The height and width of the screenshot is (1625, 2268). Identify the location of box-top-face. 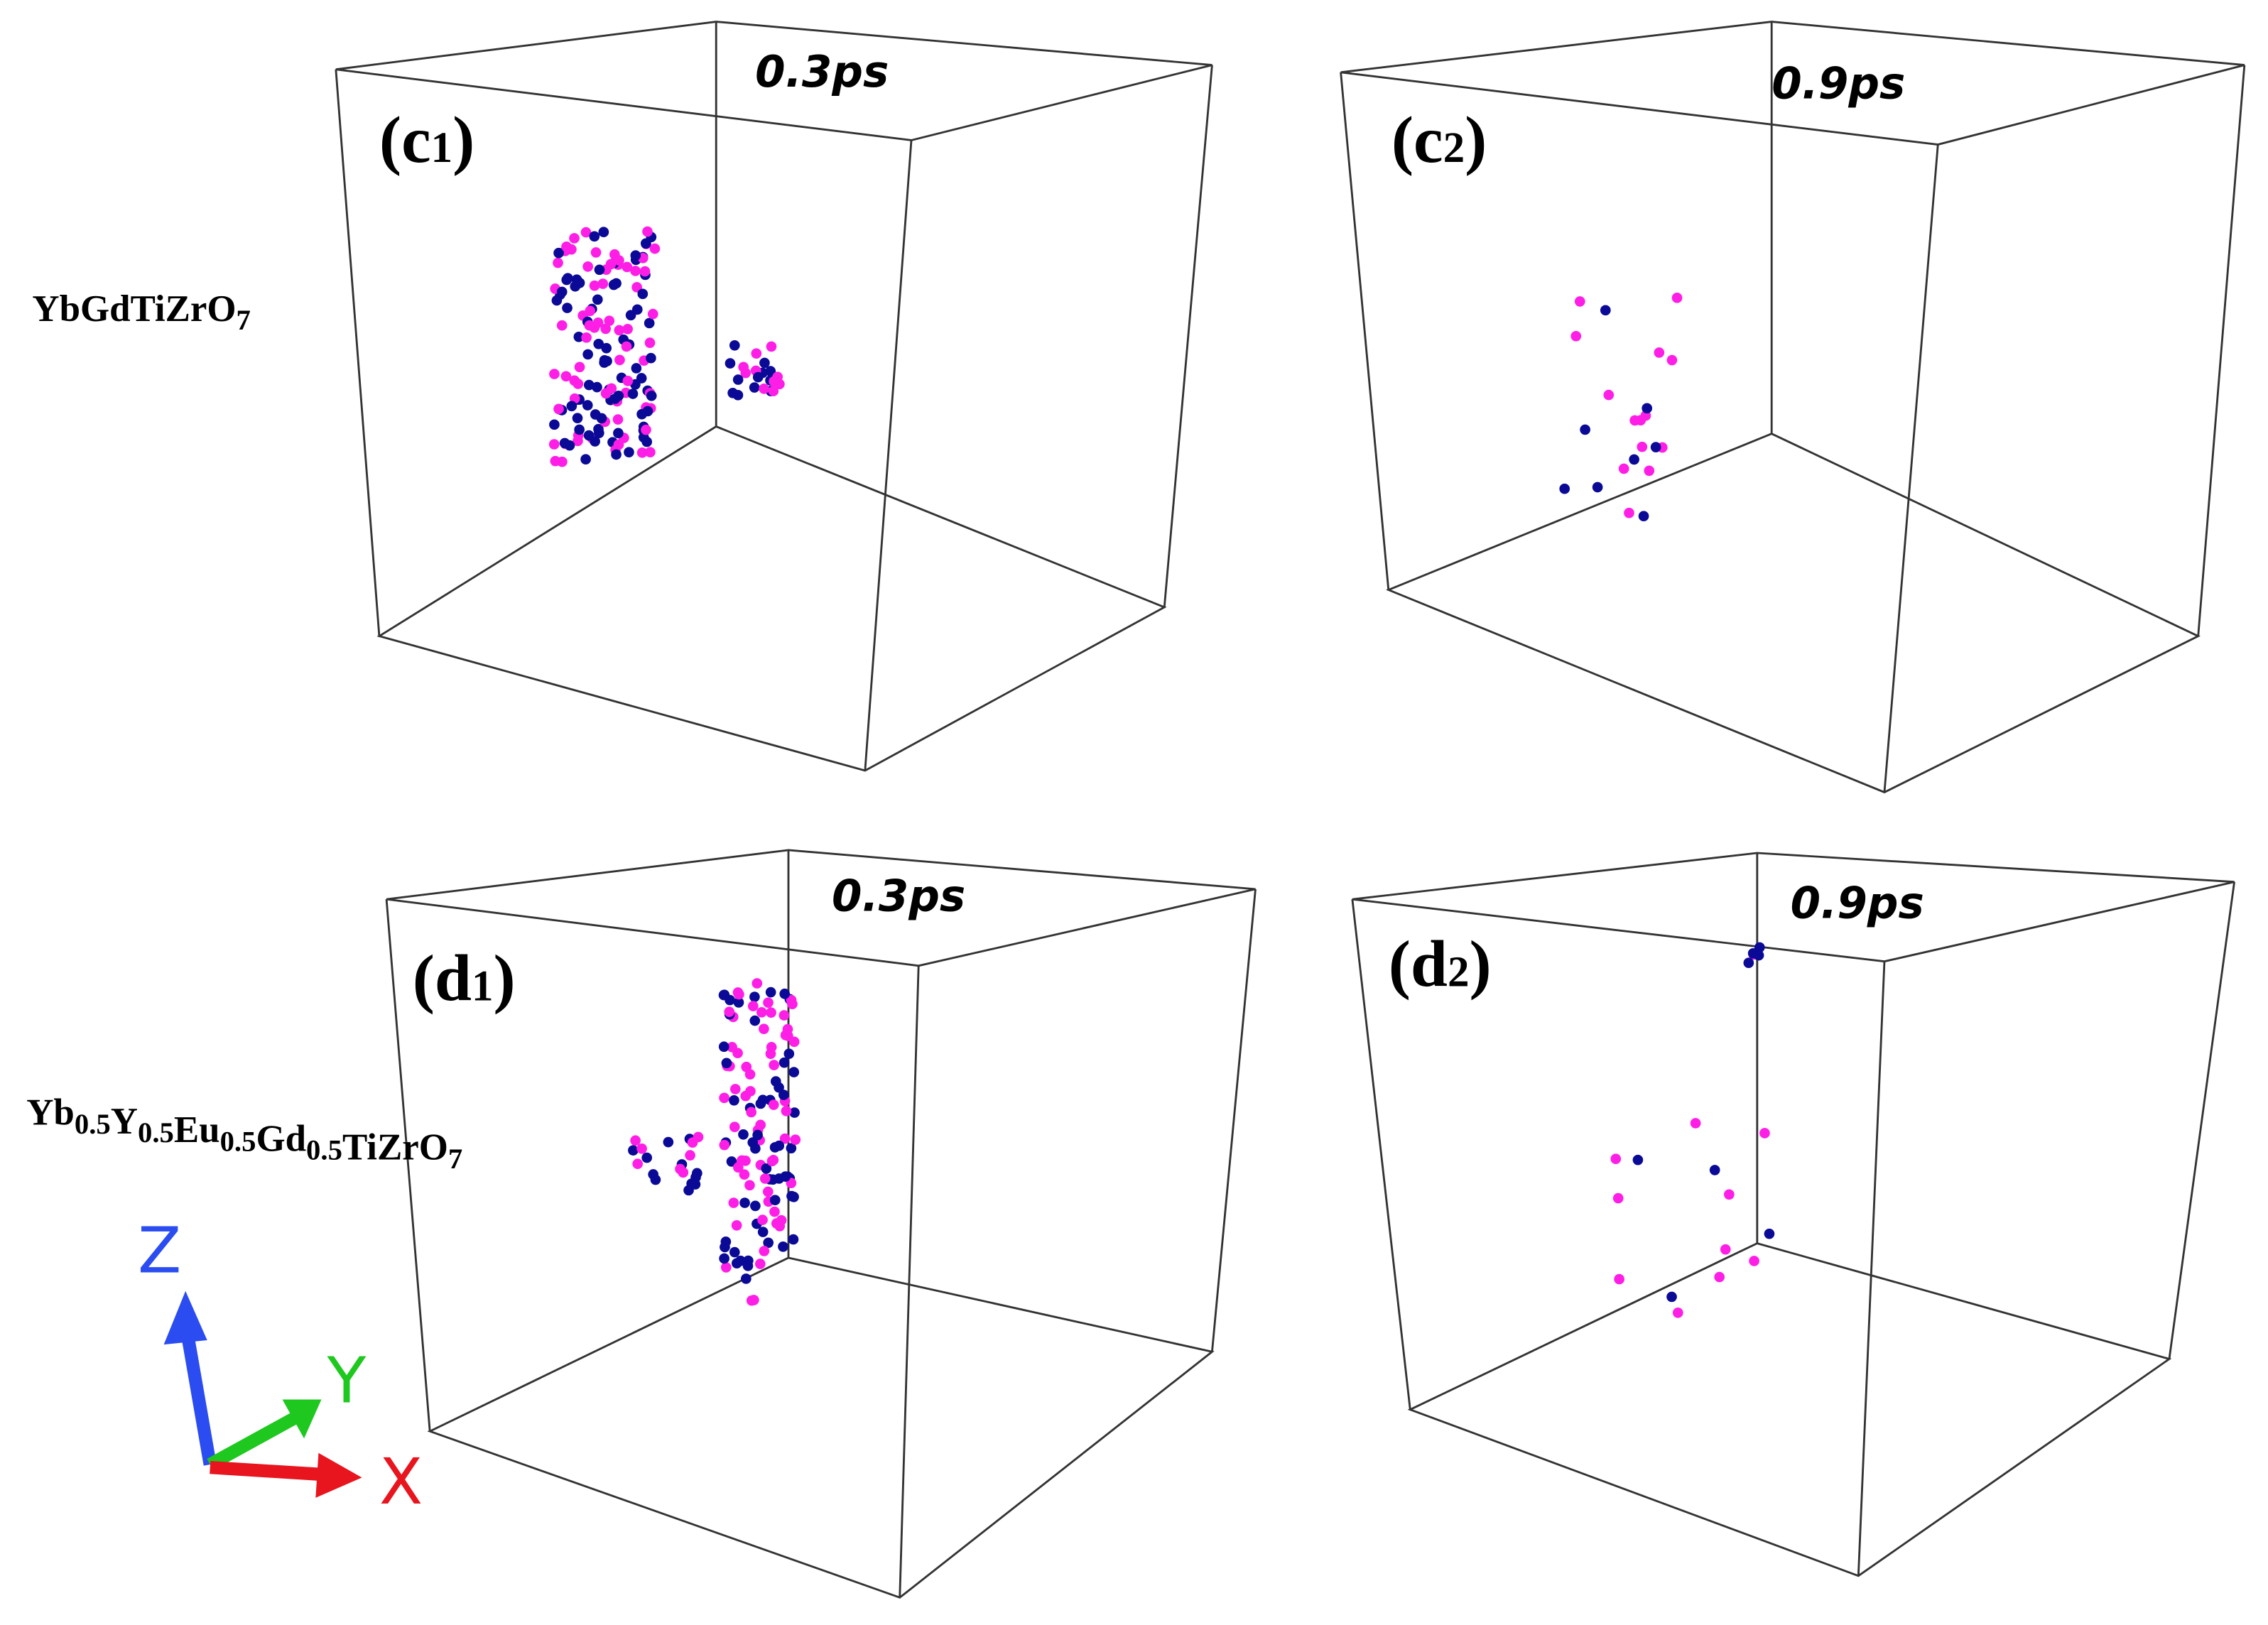
(821, 908).